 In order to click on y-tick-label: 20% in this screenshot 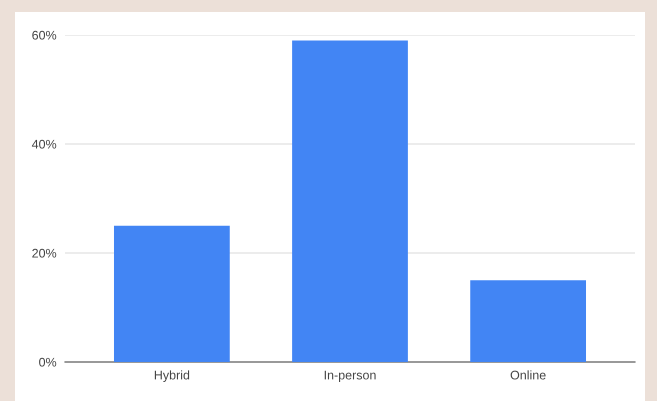, I will do `click(44, 253)`.